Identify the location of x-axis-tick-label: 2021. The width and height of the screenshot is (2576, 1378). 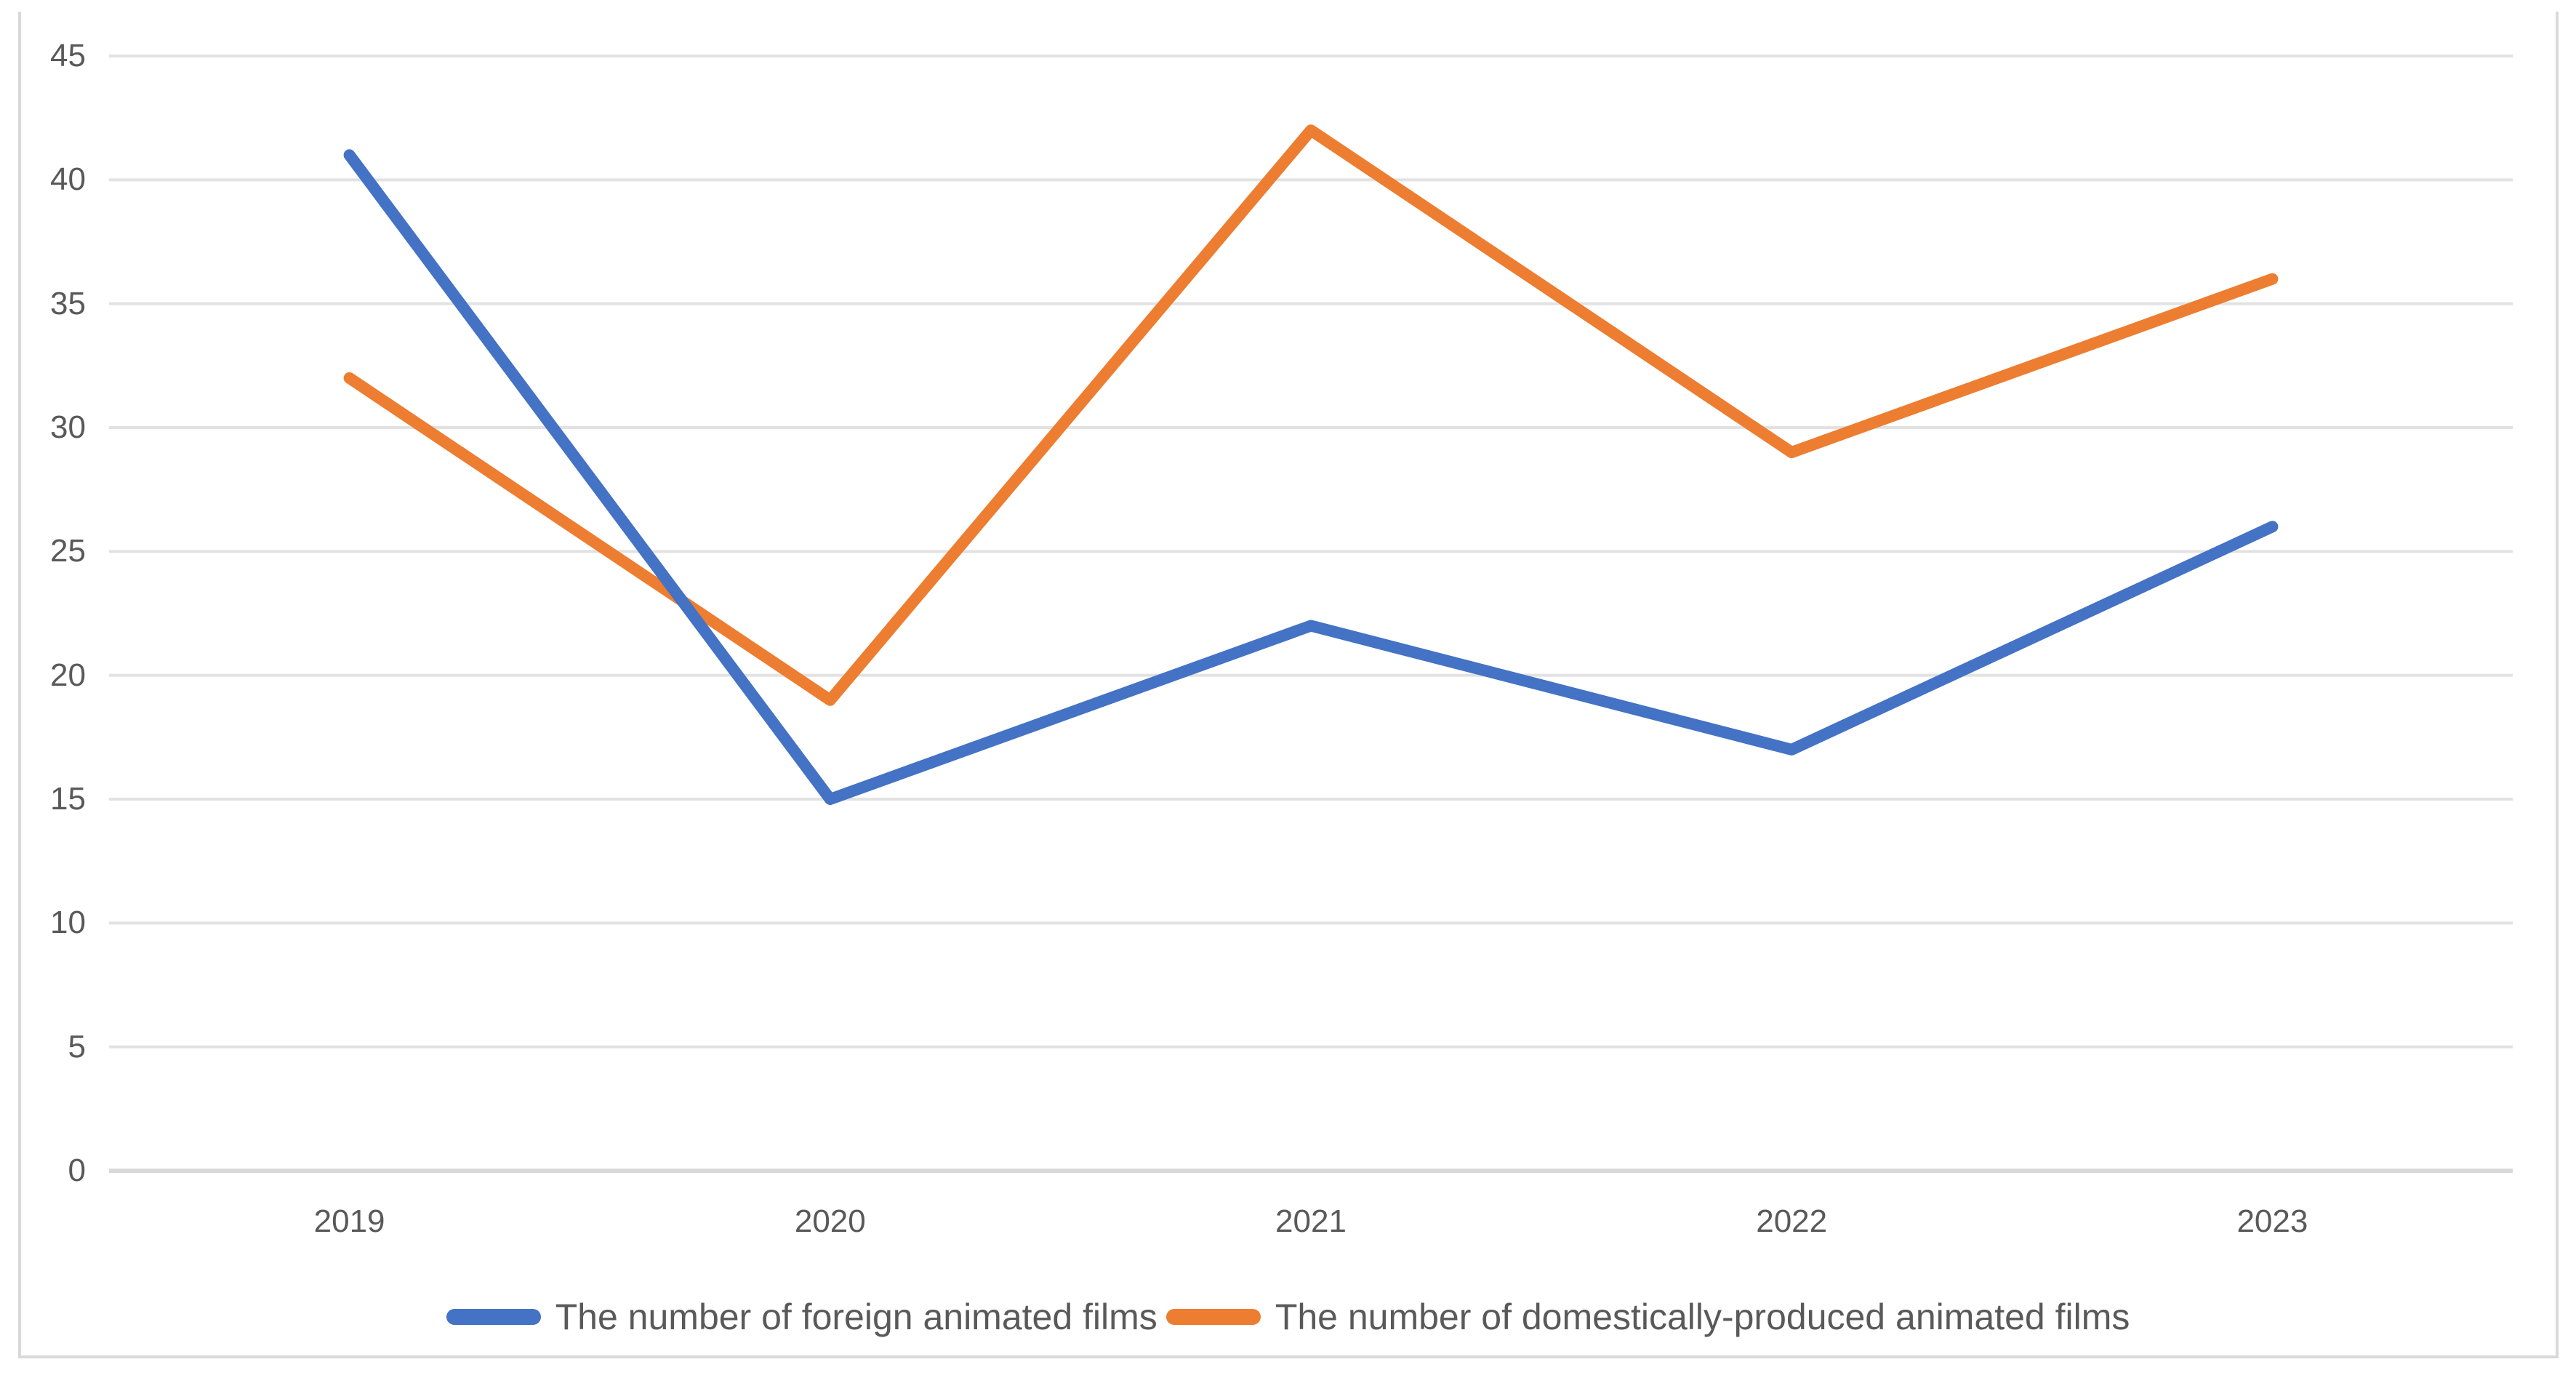
(1311, 1221).